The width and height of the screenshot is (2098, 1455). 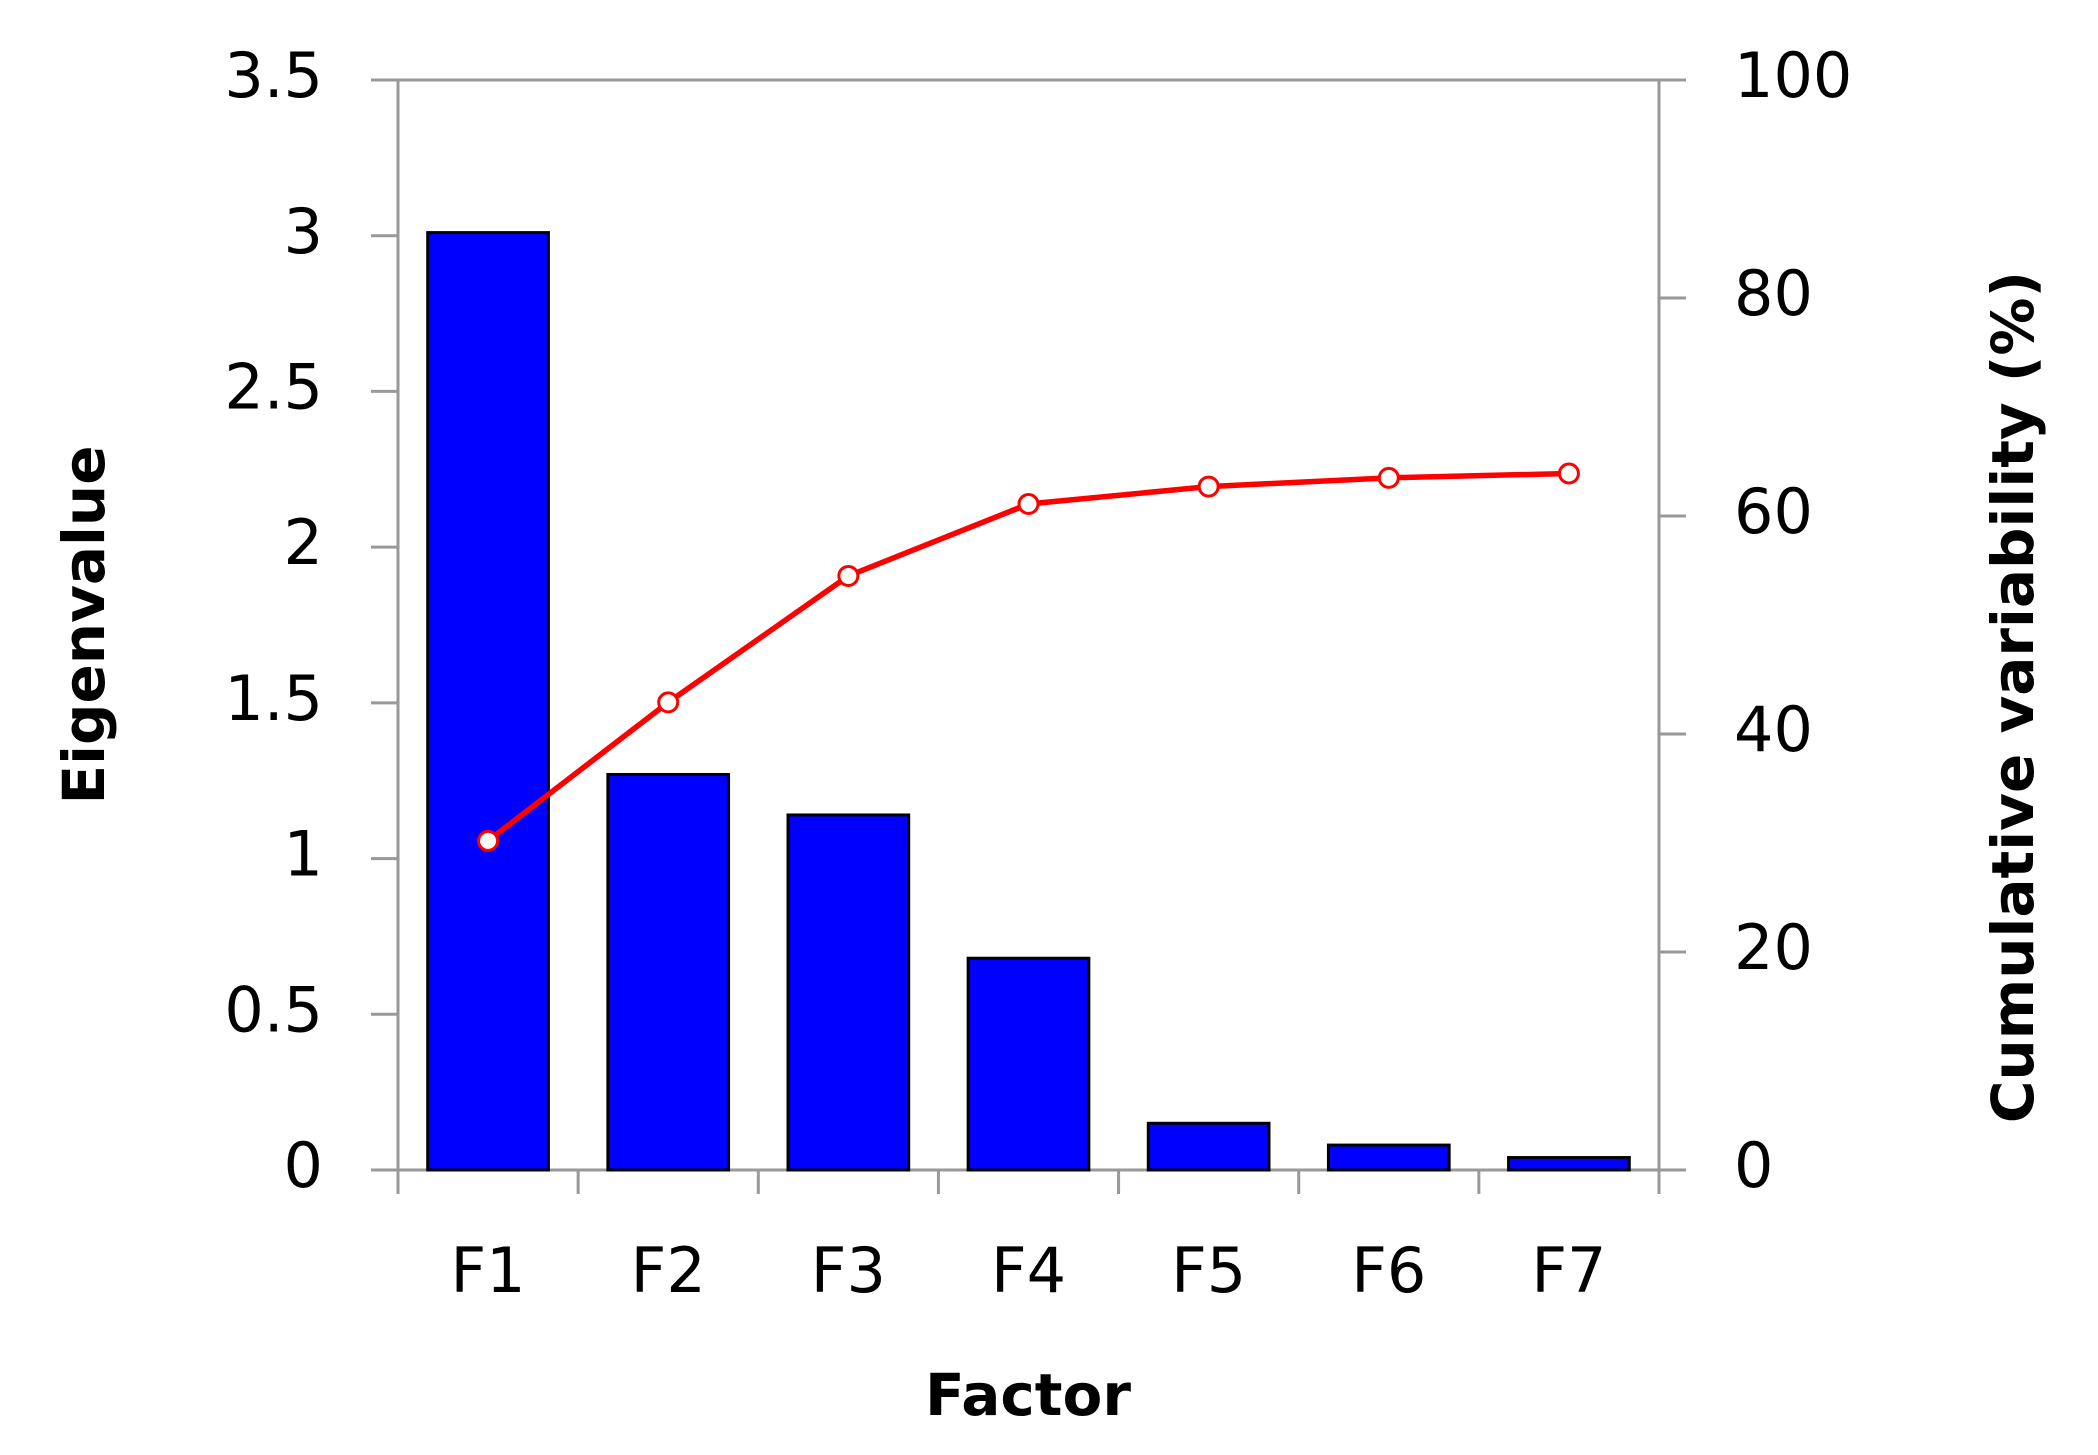 I want to click on y2-tick-label: 100, so click(x=1793, y=75).